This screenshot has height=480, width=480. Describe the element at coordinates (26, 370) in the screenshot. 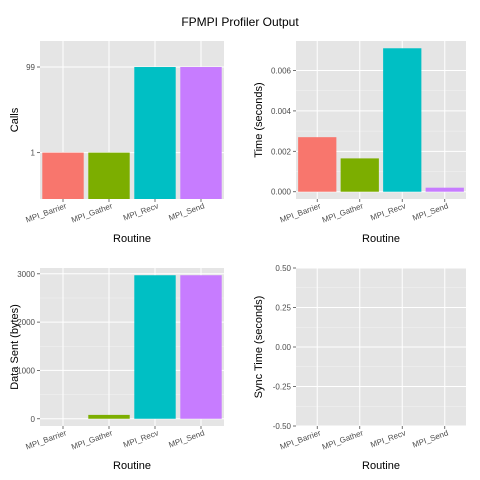

I see `y-tick-label: 1000` at that location.